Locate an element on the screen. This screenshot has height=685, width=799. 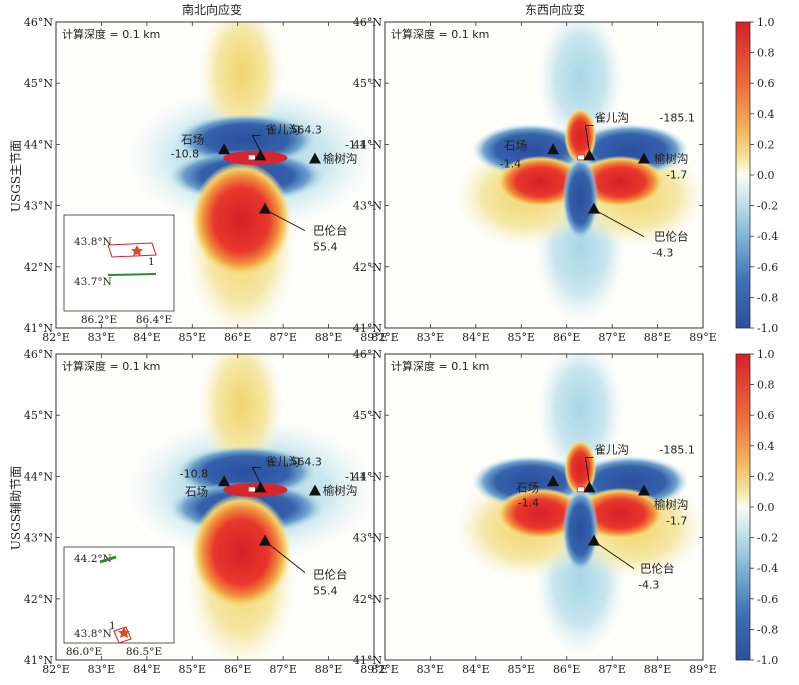
station-value: -1.4 is located at coordinates (510, 163).